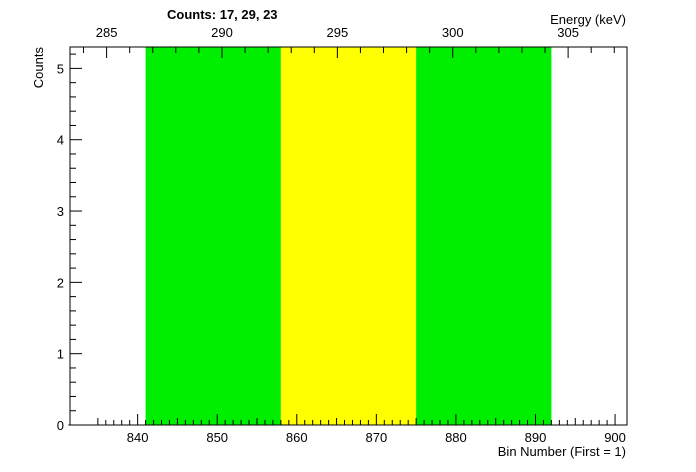 The image size is (696, 472). What do you see at coordinates (107, 32) in the screenshot?
I see `top-tick-label: 285` at bounding box center [107, 32].